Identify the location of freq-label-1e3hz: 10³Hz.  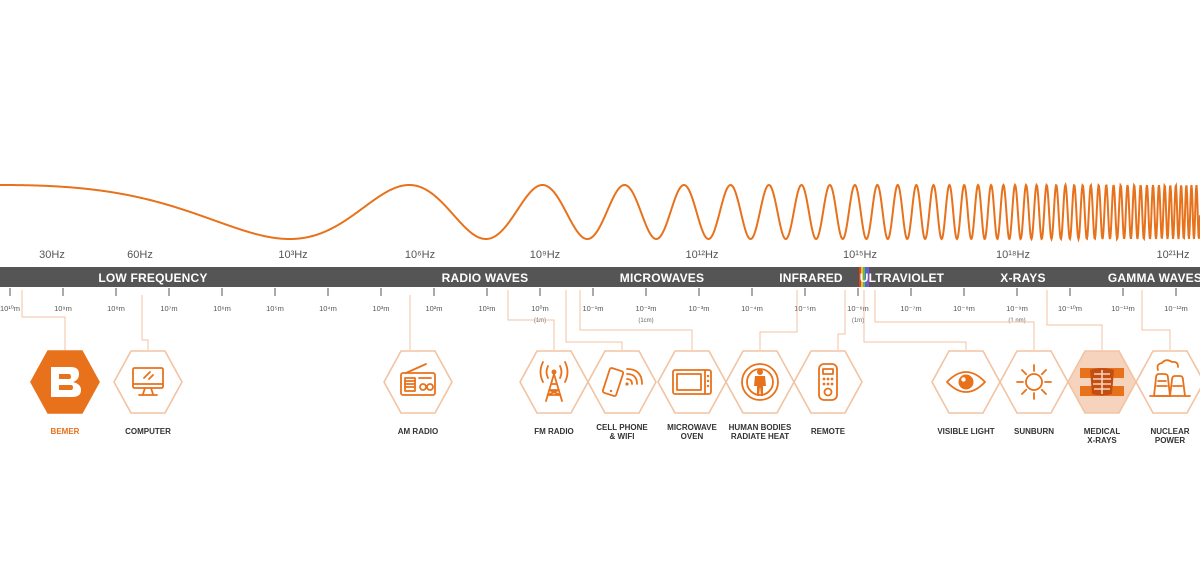
(292, 255).